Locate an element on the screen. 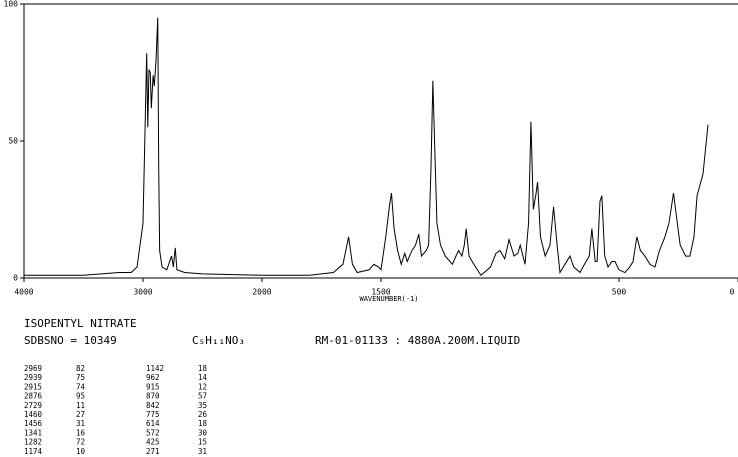  peak-wavenumber: 962 is located at coordinates (153, 377).